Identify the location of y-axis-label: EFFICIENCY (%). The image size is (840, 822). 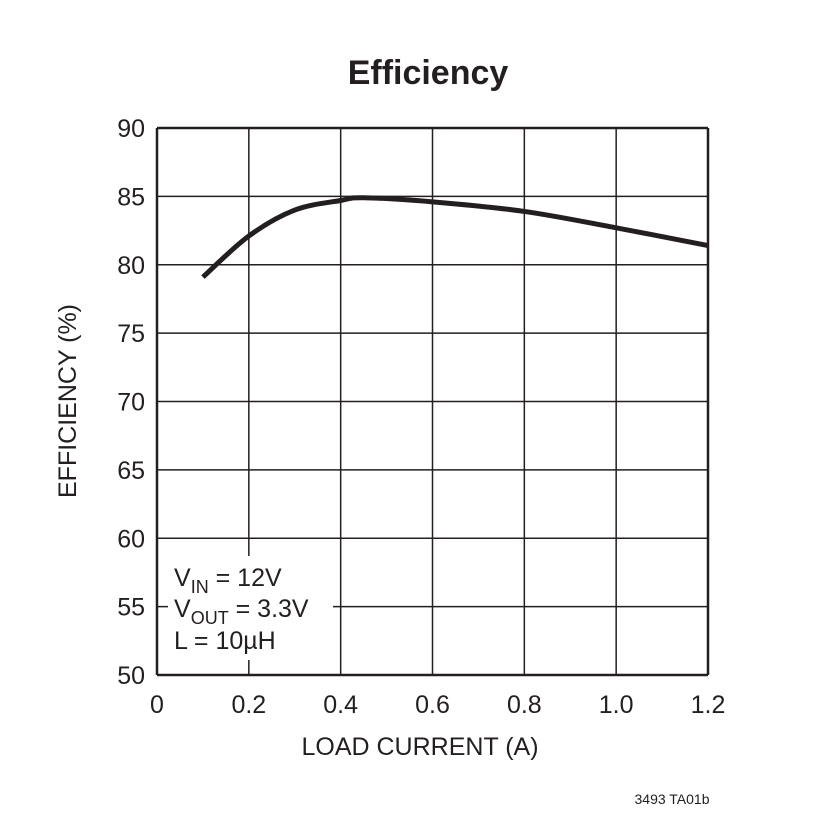
(68, 401).